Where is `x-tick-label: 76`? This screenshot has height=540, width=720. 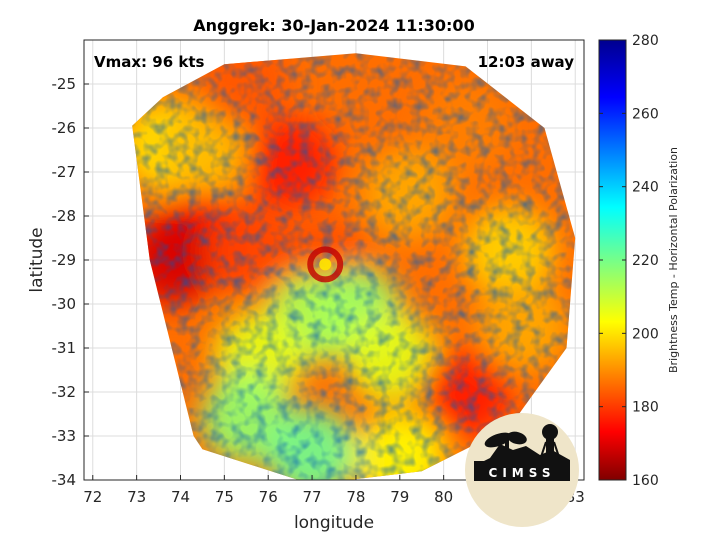 x-tick-label: 76 is located at coordinates (268, 497).